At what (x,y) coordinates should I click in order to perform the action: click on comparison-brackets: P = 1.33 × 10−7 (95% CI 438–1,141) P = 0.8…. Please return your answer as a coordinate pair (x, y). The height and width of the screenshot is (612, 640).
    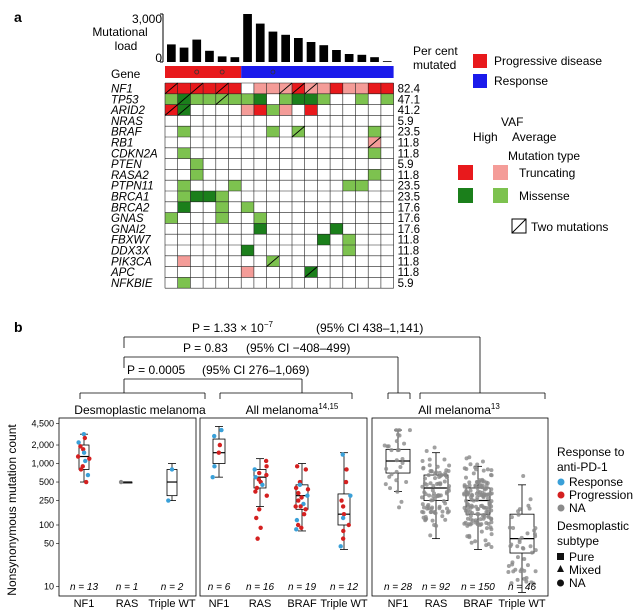
    Looking at the image, I should click on (312, 359).